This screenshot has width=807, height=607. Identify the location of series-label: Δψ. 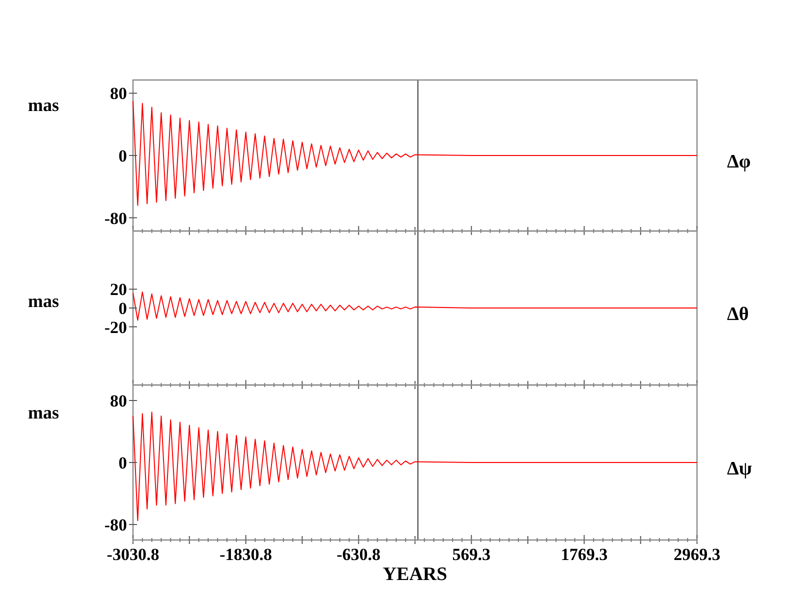
(739, 469).